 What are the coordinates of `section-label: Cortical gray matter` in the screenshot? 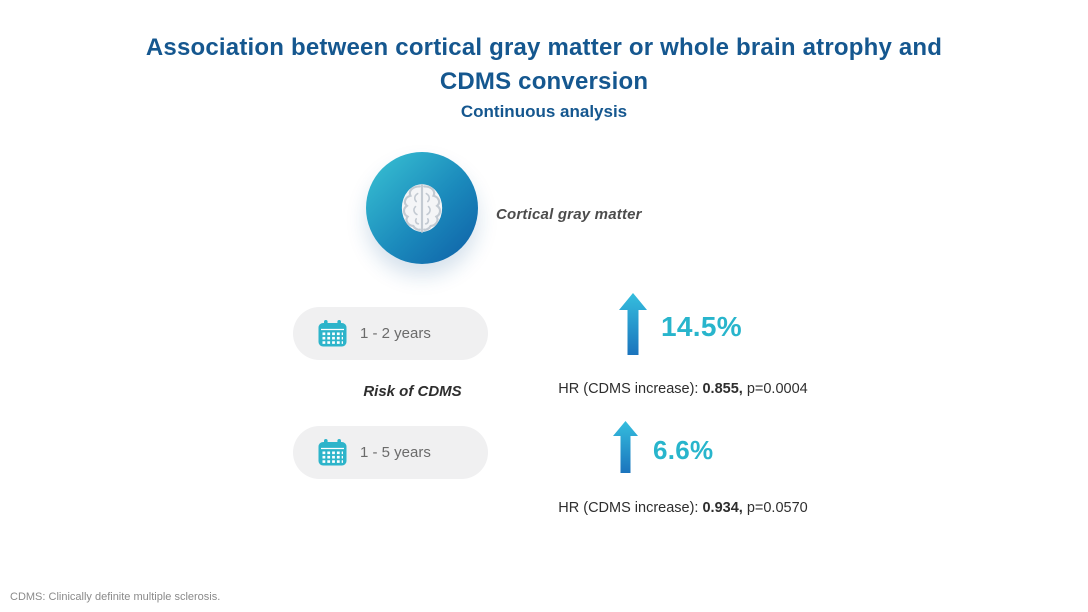 It's located at (569, 214).